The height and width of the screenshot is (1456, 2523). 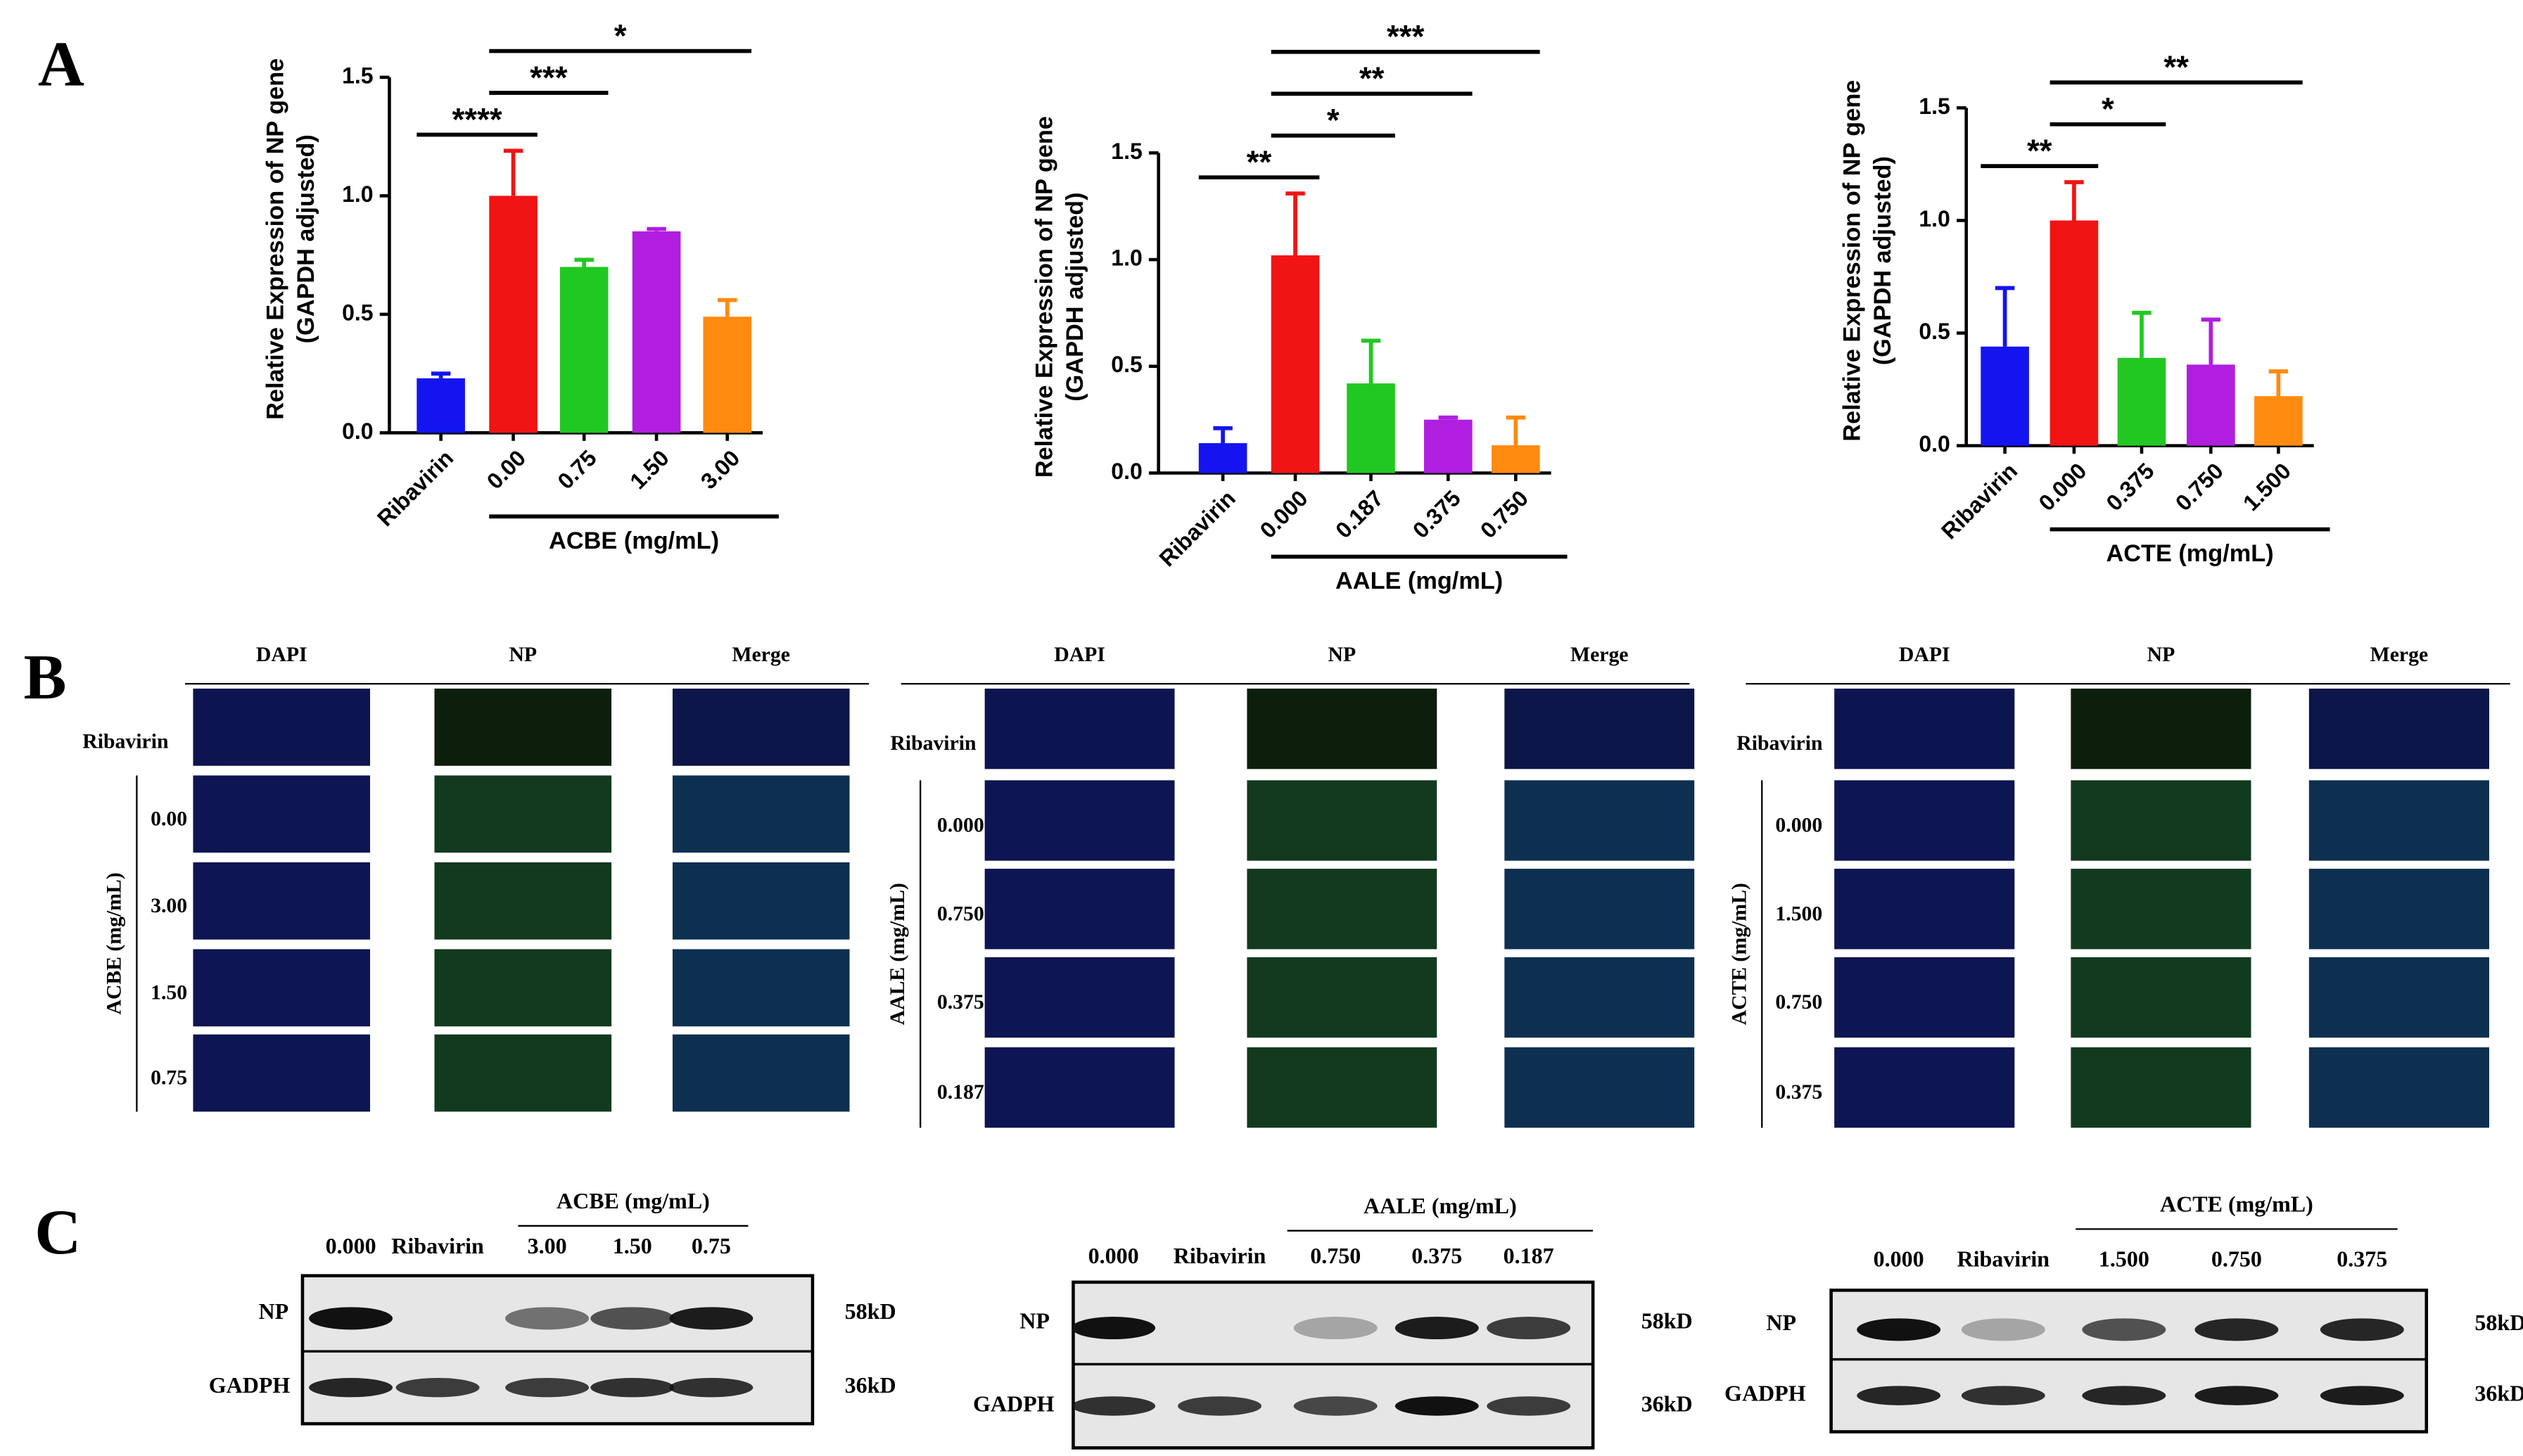 I want to click on row-label: Ribavirin, so click(x=934, y=743).